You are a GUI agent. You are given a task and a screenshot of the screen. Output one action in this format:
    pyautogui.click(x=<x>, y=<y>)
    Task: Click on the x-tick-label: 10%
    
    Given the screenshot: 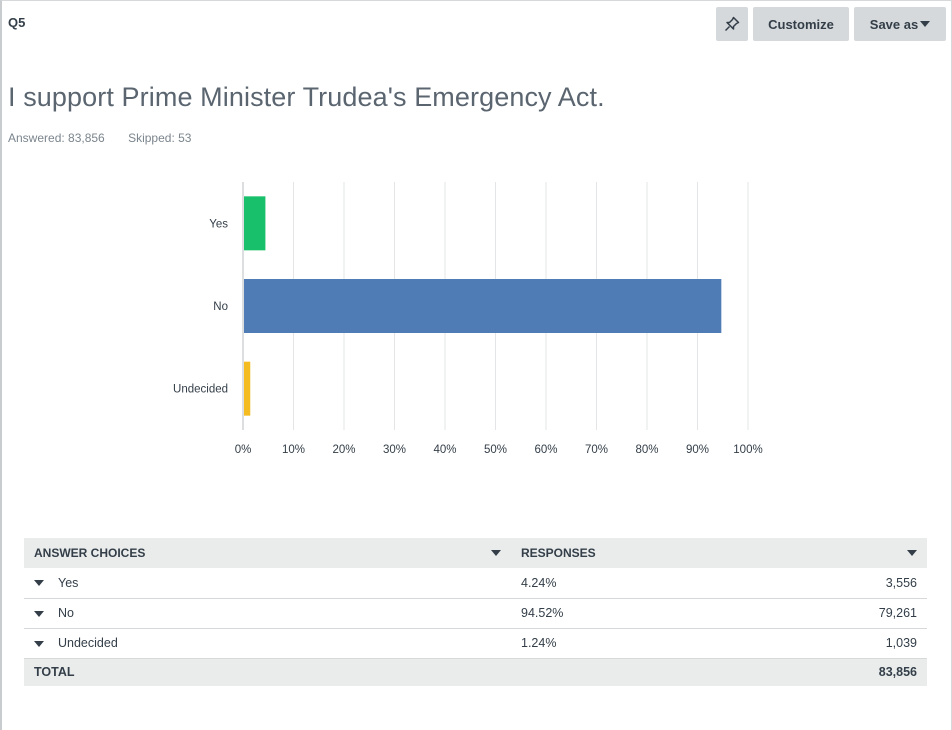 What is the action you would take?
    pyautogui.click(x=293, y=450)
    